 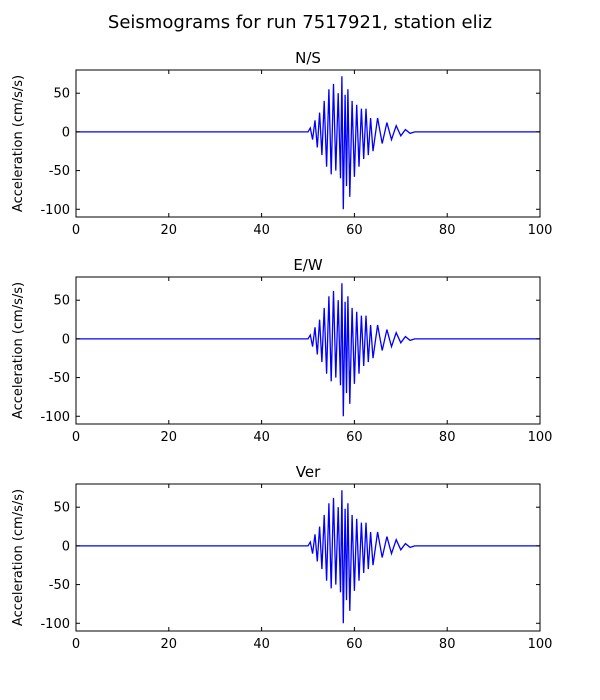 I want to click on subplot-title: N/S, so click(x=308, y=58).